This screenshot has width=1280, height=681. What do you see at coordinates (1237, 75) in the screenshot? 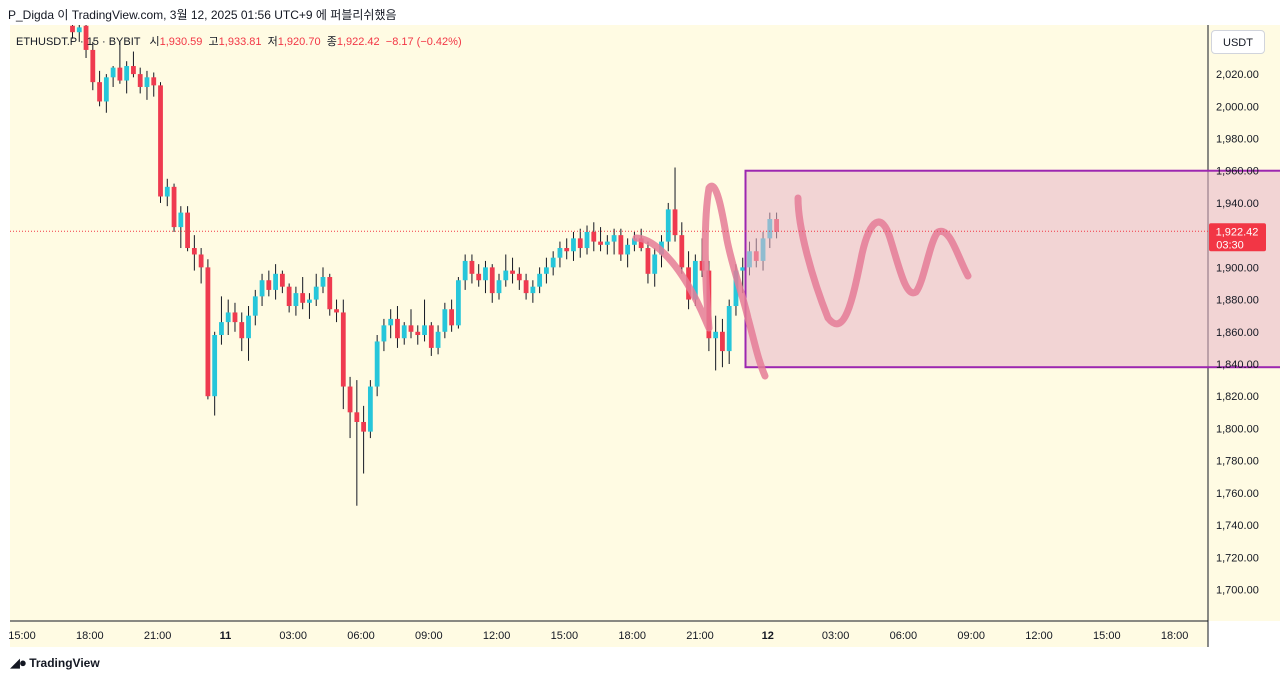
I see `price-tick-label: 2,020.00` at bounding box center [1237, 75].